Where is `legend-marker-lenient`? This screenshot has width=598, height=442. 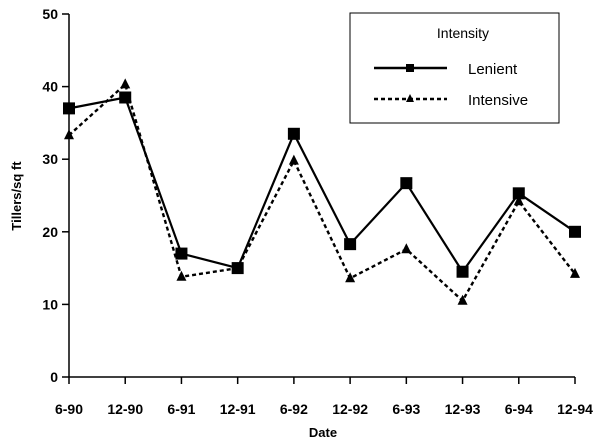
legend-marker-lenient is located at coordinates (410, 68).